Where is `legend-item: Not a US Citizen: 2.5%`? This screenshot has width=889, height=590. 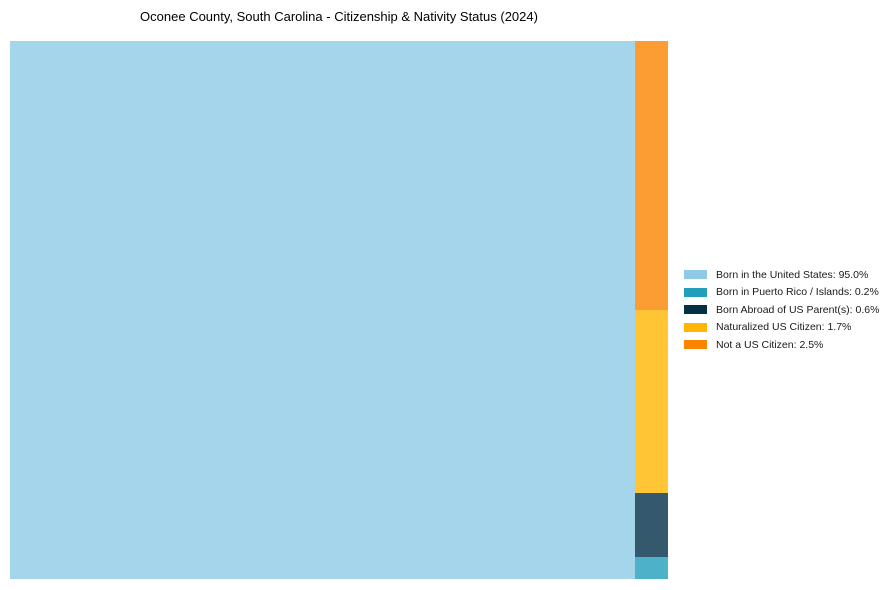 legend-item: Not a US Citizen: 2.5% is located at coordinates (781, 345).